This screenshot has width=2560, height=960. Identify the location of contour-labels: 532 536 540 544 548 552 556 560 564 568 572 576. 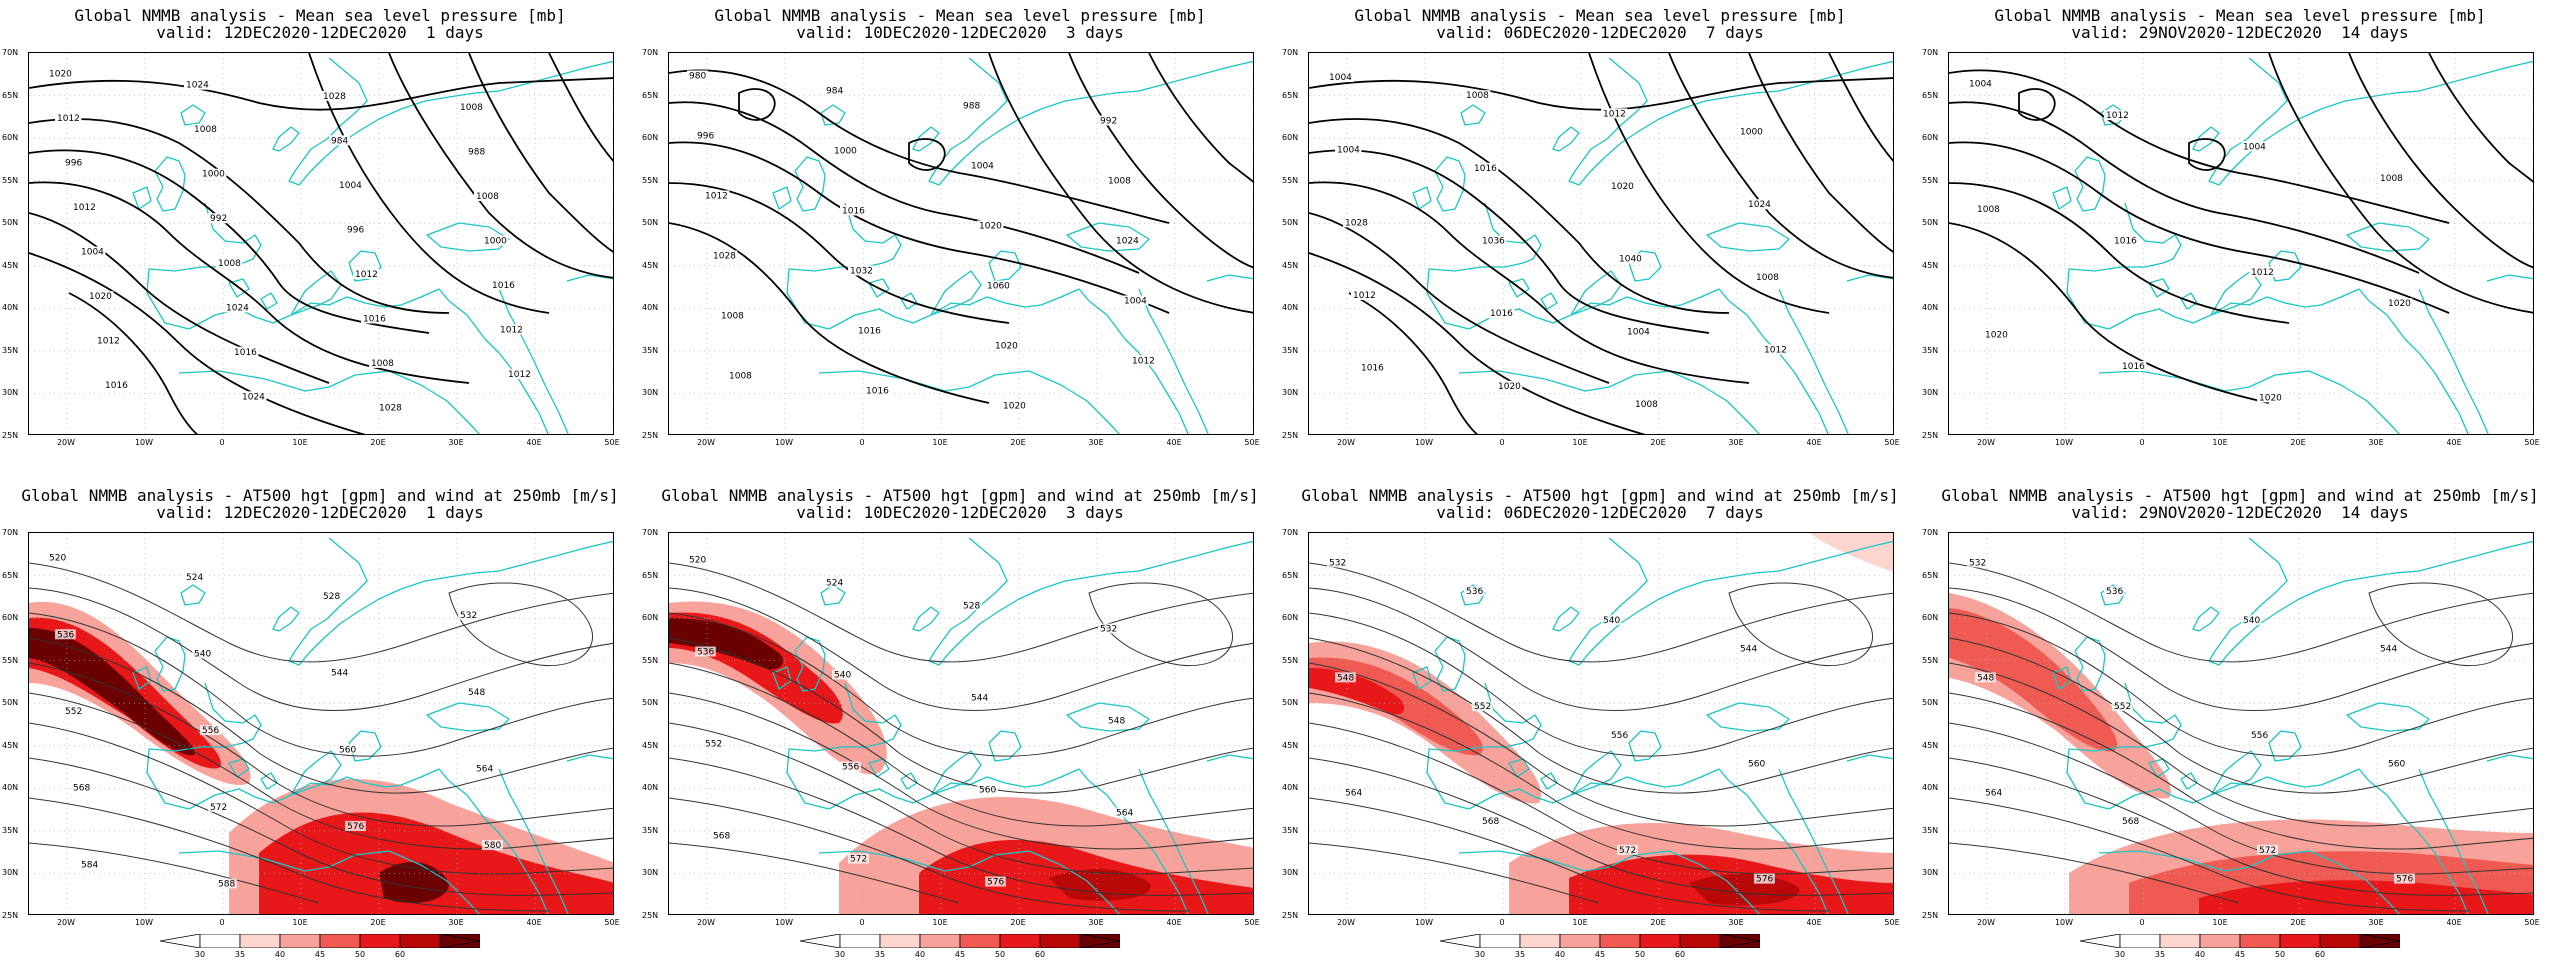
(1551, 721).